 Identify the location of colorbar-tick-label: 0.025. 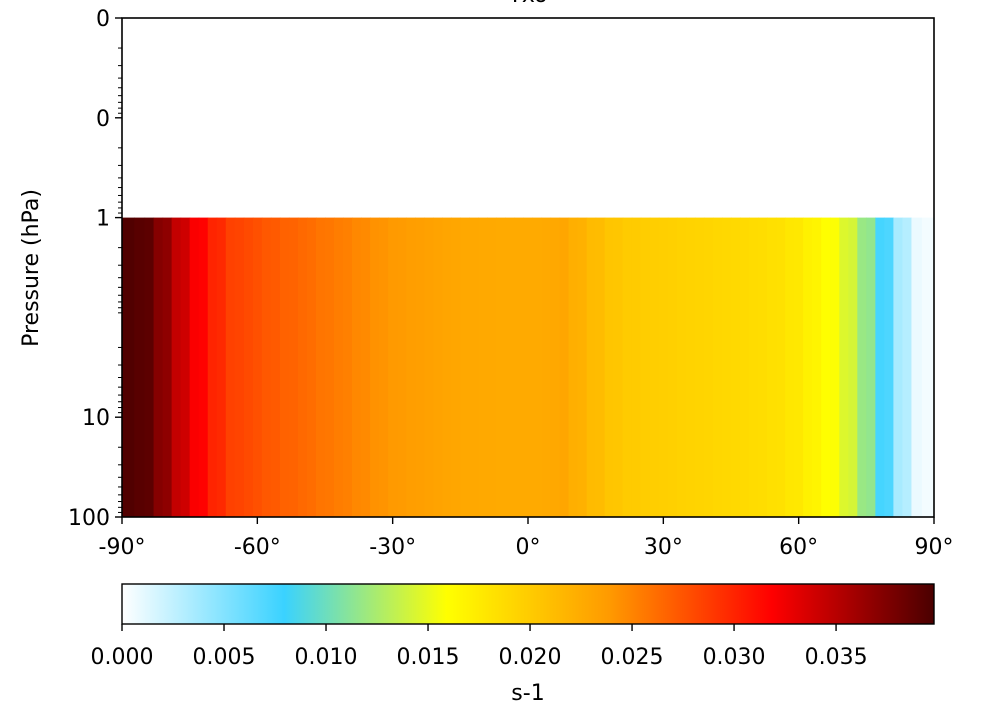
(632, 657).